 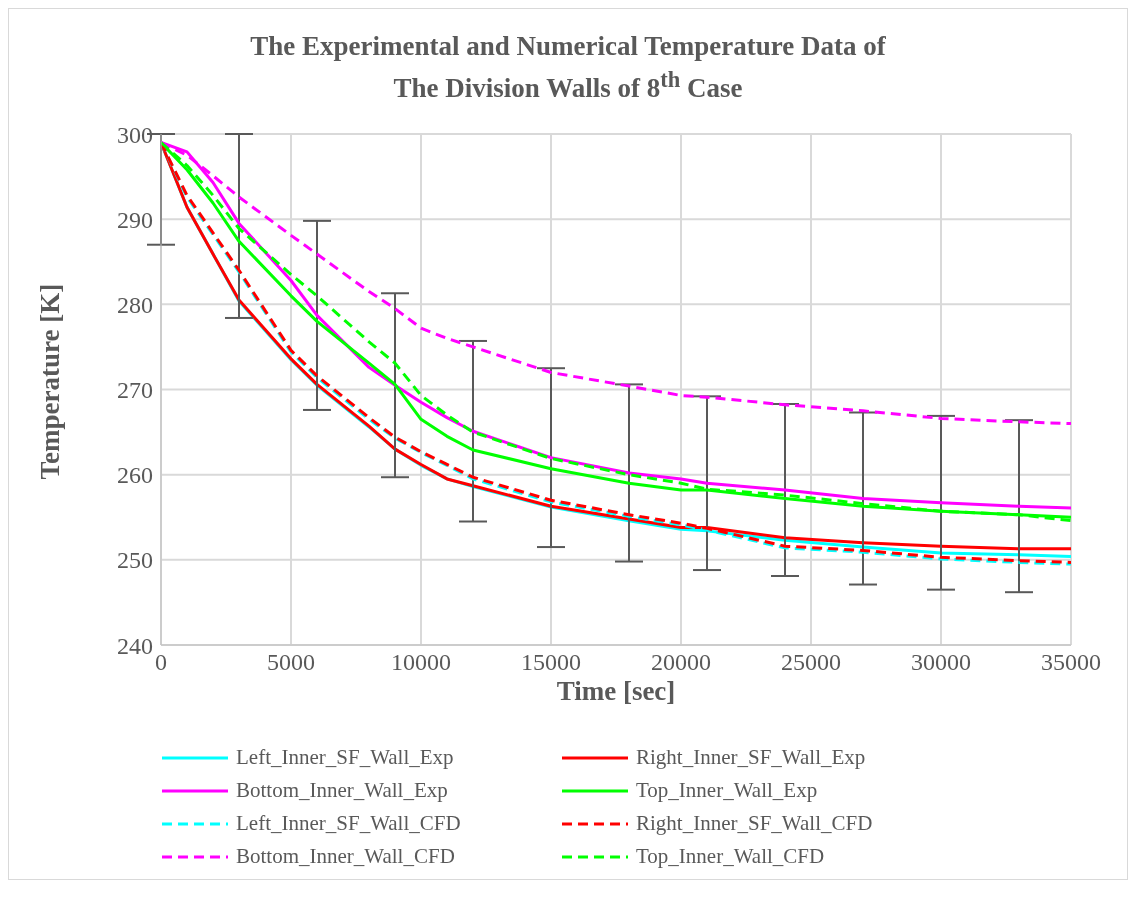 What do you see at coordinates (135, 134) in the screenshot?
I see `y-tick-label: 300` at bounding box center [135, 134].